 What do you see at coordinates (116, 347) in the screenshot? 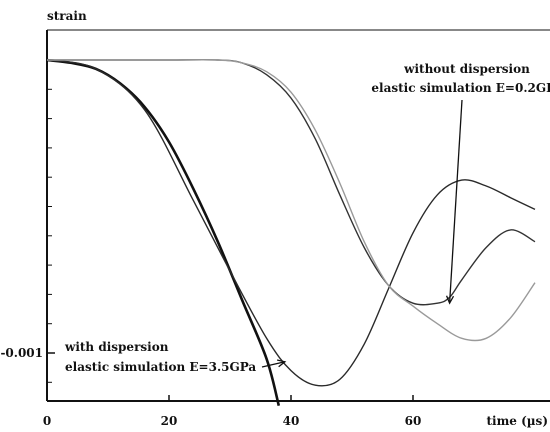
I see `annotation-text: with dispersion` at bounding box center [116, 347].